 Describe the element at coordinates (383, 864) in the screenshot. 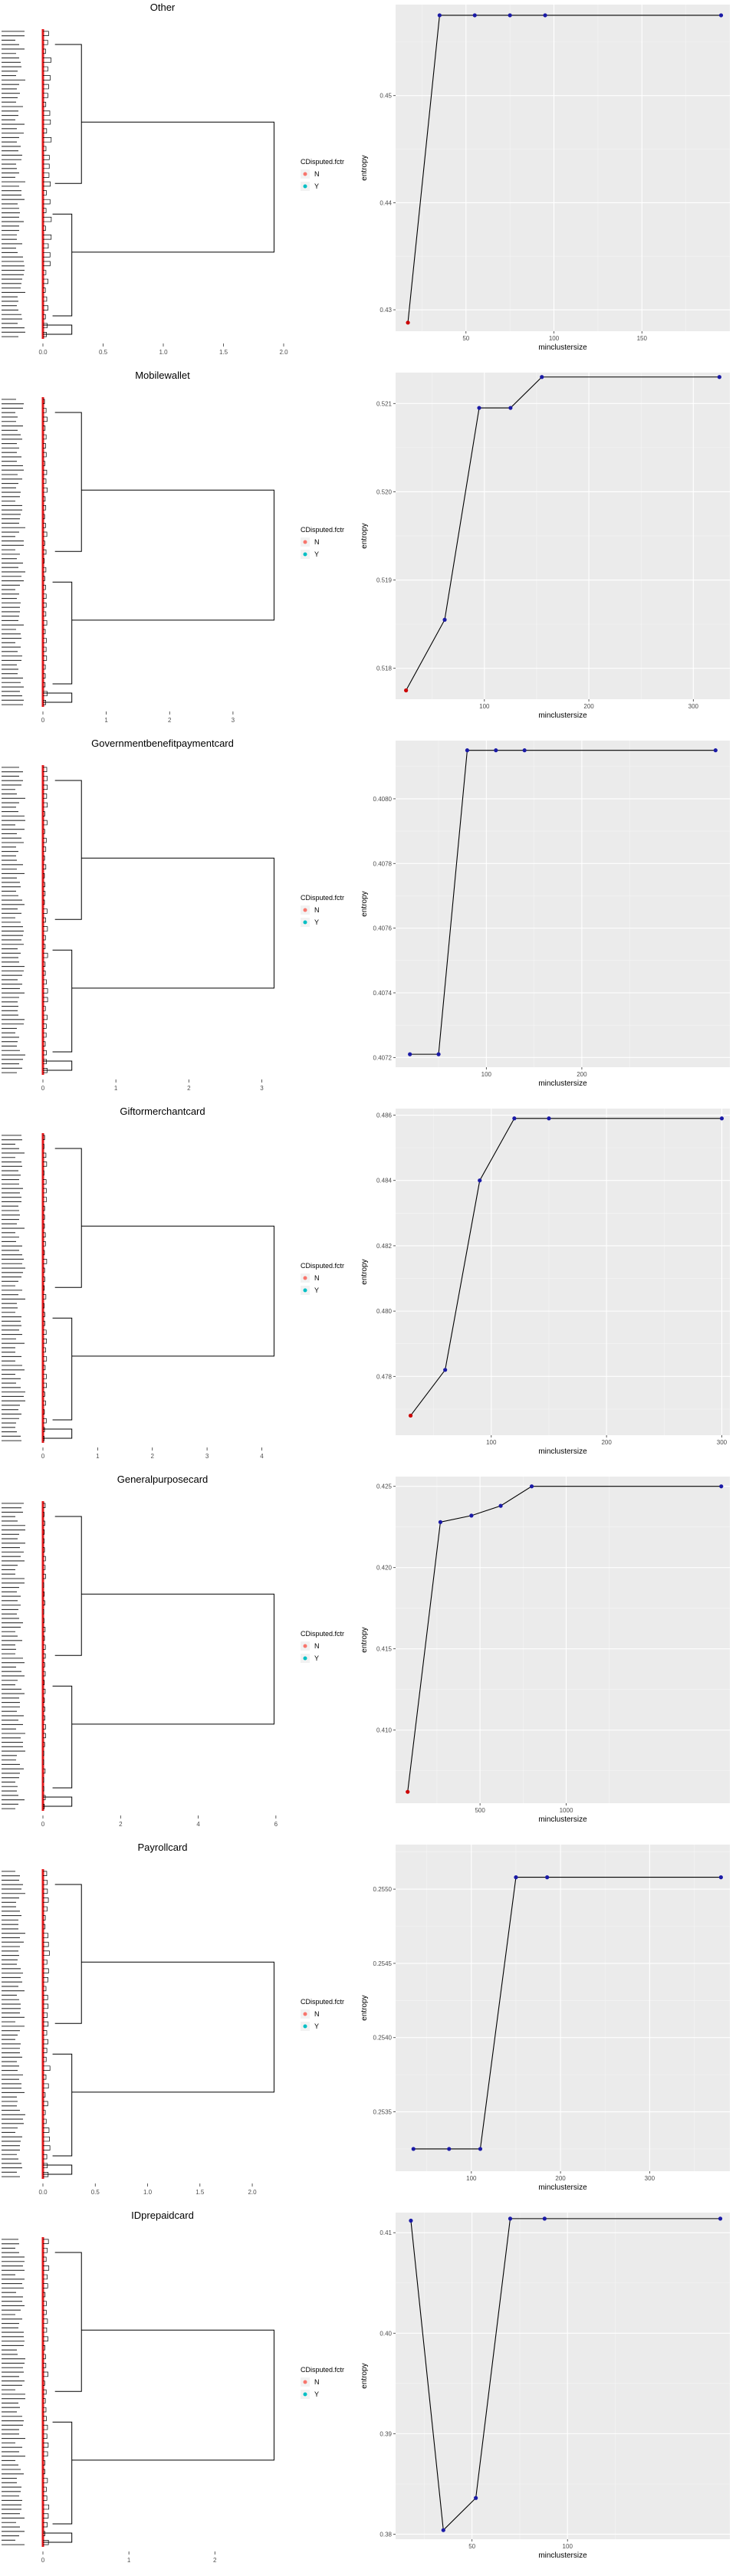

I see `y-tick-label: 0.4078` at that location.